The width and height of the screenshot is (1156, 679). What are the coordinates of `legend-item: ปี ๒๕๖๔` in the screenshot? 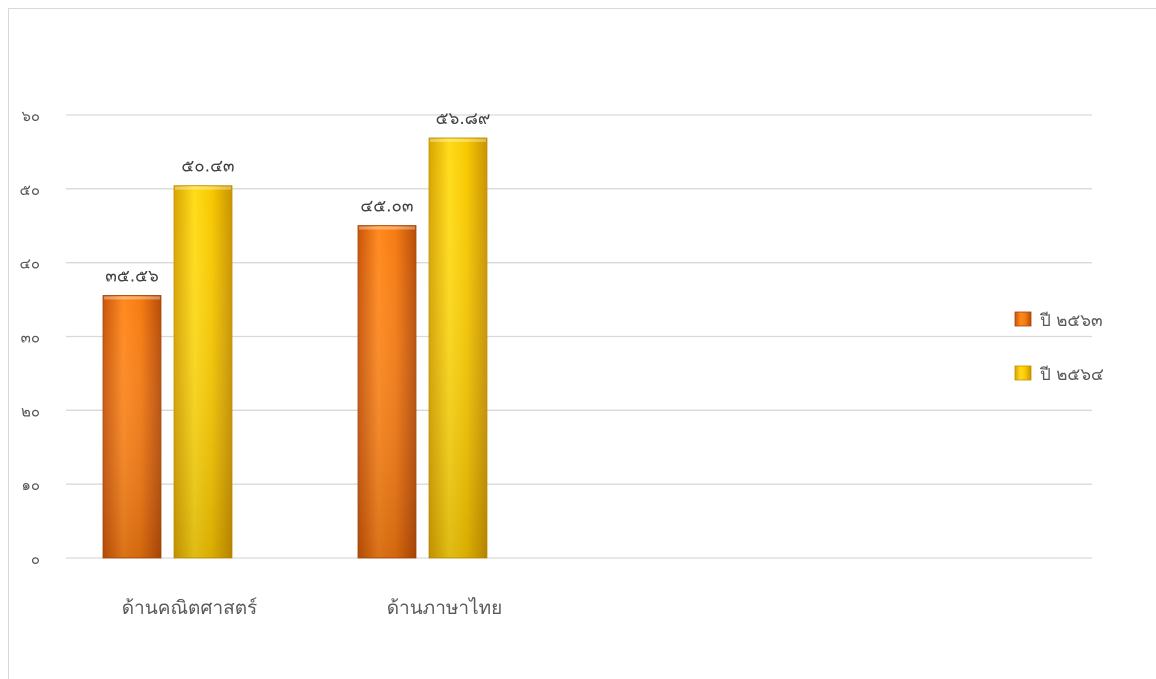 It's located at (1059, 375).